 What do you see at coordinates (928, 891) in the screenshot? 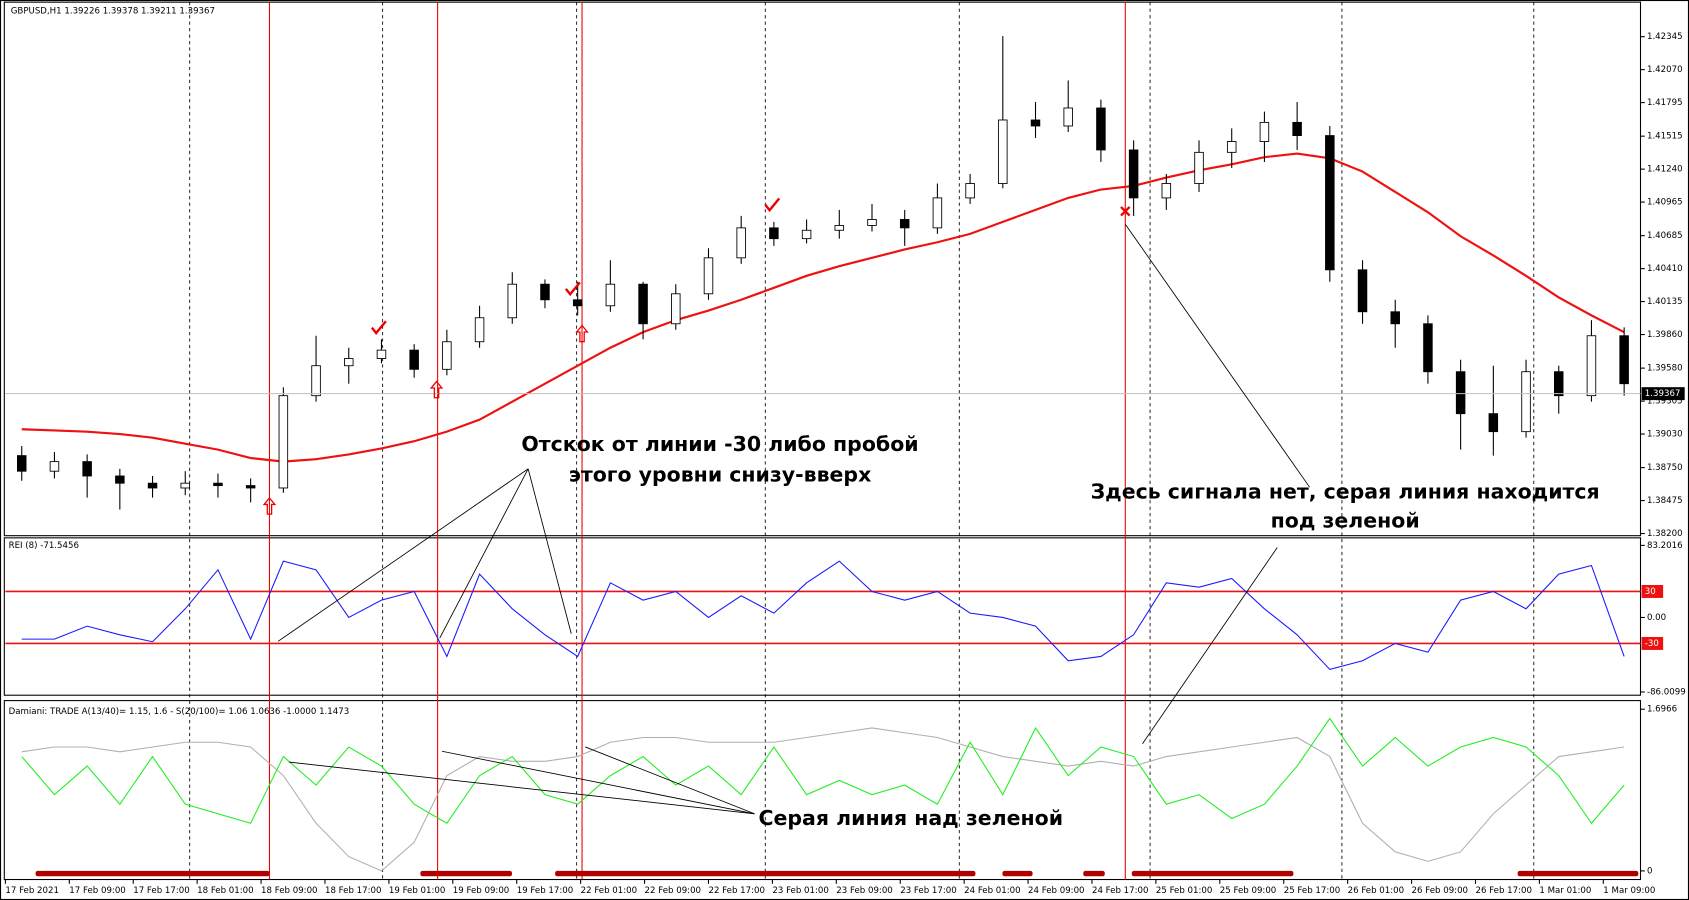
I see `x-tick-label: 23 Feb 17:00` at bounding box center [928, 891].